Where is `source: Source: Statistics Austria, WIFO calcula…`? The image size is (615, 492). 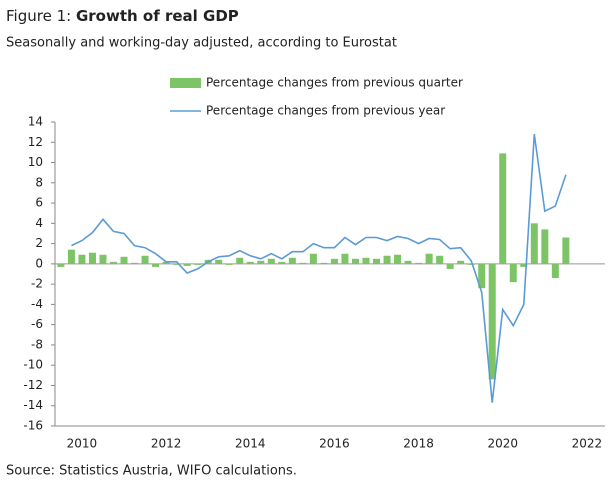 source: Source: Statistics Austria, WIFO calcula… is located at coordinates (151, 471).